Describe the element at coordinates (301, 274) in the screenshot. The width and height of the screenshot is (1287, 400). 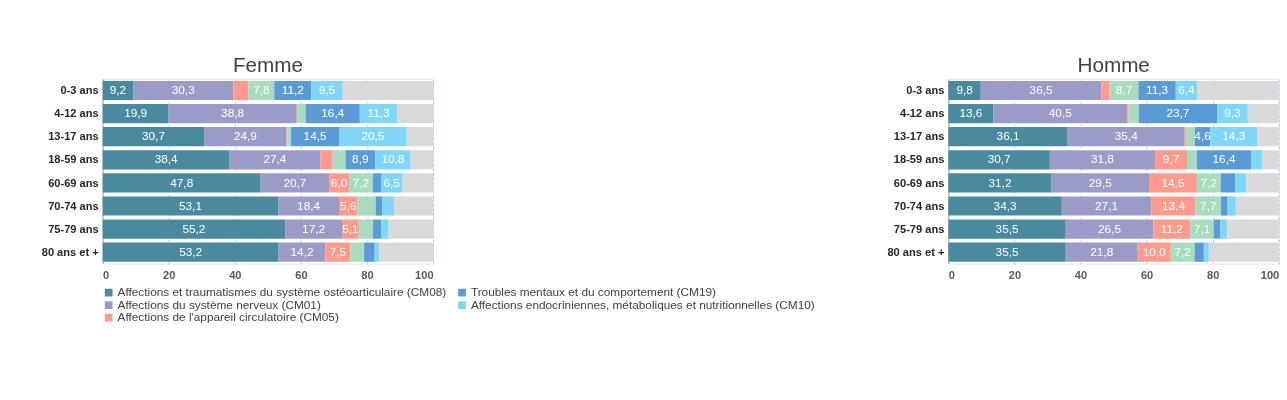
I see `x-tick-label: 60` at that location.